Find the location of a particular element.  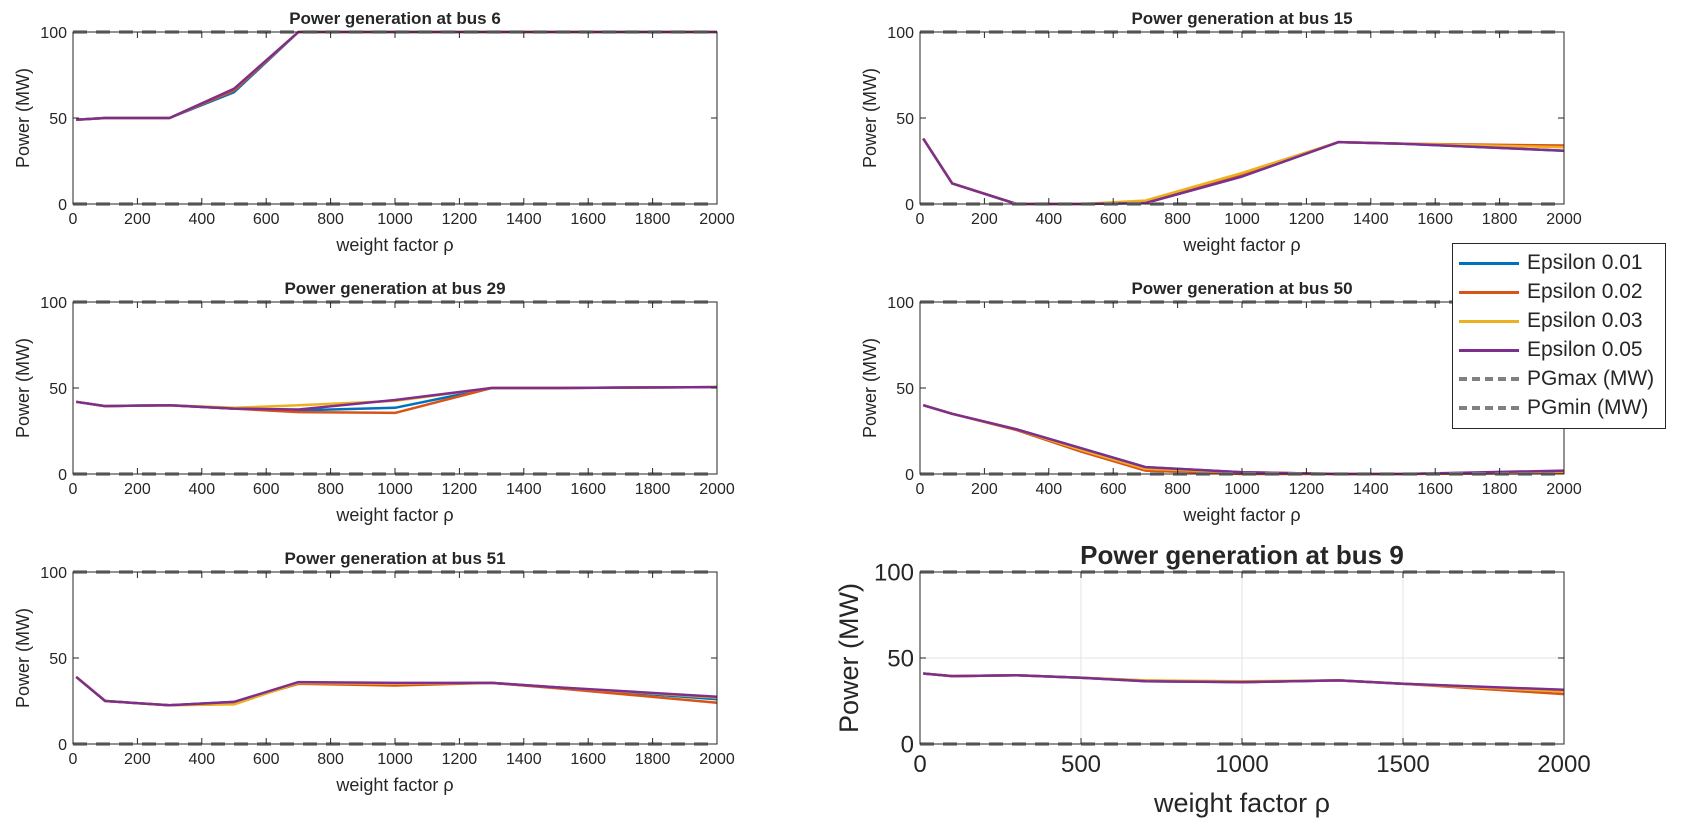

chart-title: Power generation at bus 29 is located at coordinates (394, 288).